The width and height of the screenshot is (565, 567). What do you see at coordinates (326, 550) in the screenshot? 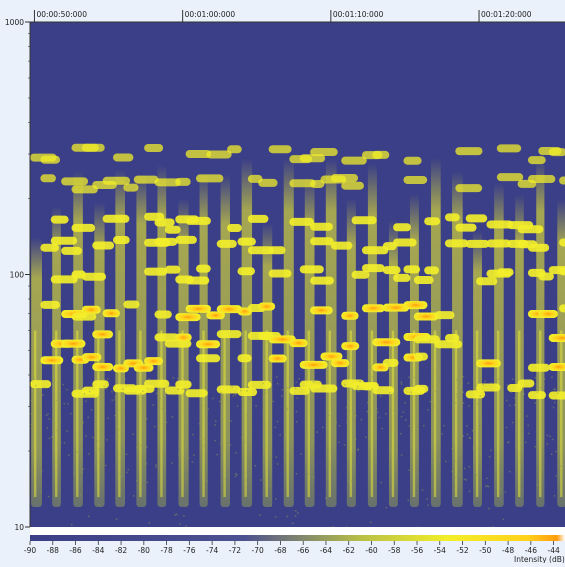
I see `colorbar-tick-label: -64` at bounding box center [326, 550].